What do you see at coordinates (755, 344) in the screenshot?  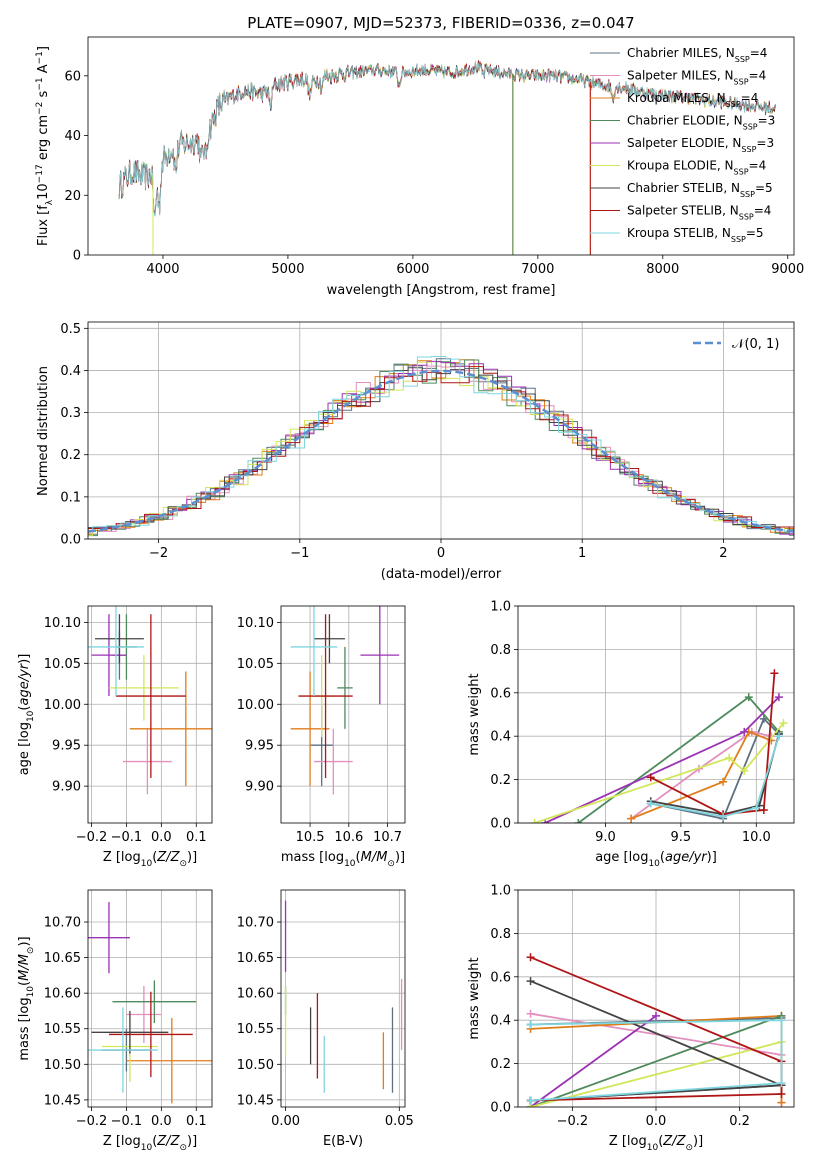 I see `legend-label-gaussian: 𝒩(0, 1)` at bounding box center [755, 344].